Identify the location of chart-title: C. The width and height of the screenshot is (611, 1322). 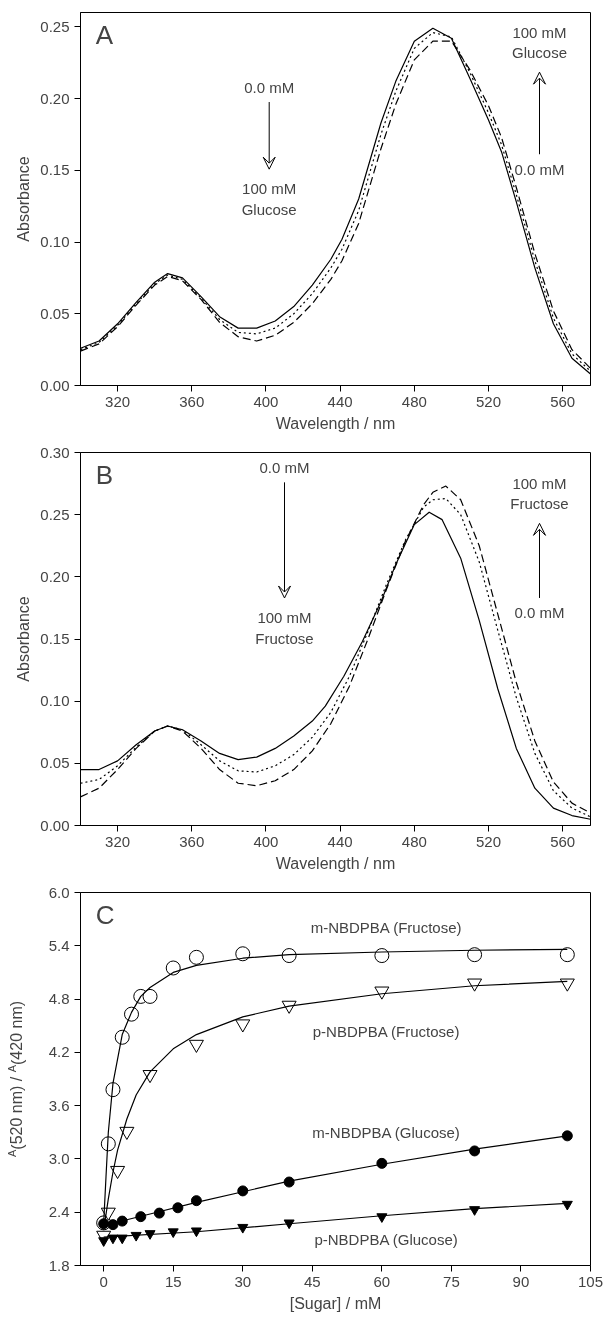
(105, 914).